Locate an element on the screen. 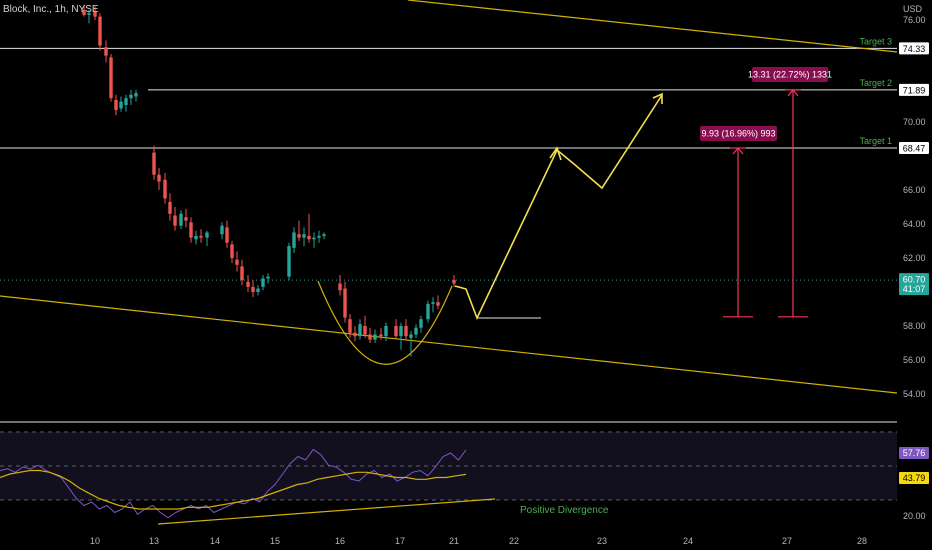  currency-label: USD is located at coordinates (913, 9).